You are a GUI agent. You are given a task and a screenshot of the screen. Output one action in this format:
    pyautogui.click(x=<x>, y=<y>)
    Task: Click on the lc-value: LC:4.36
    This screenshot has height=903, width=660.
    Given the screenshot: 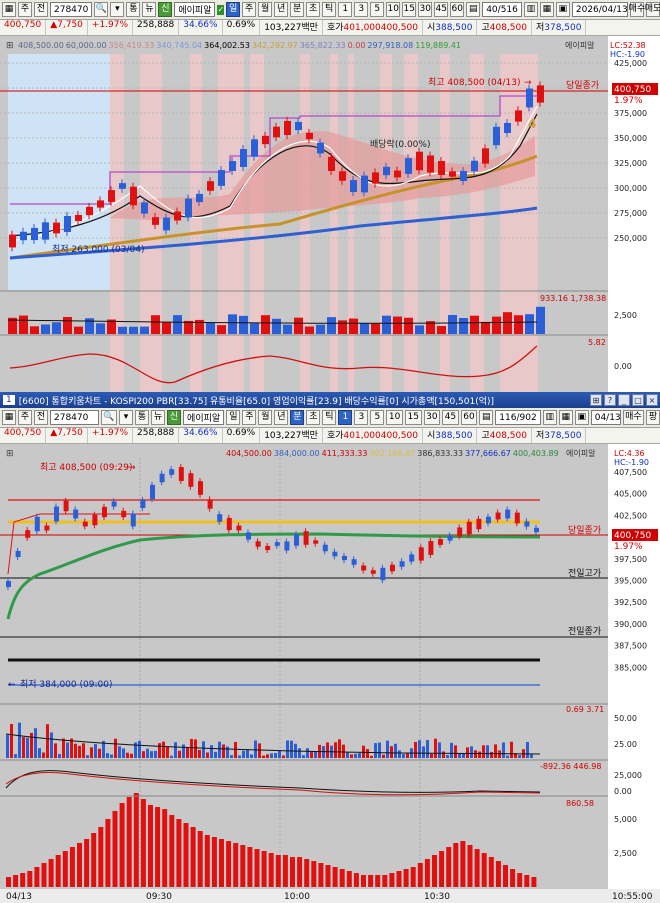 What is the action you would take?
    pyautogui.click(x=629, y=453)
    